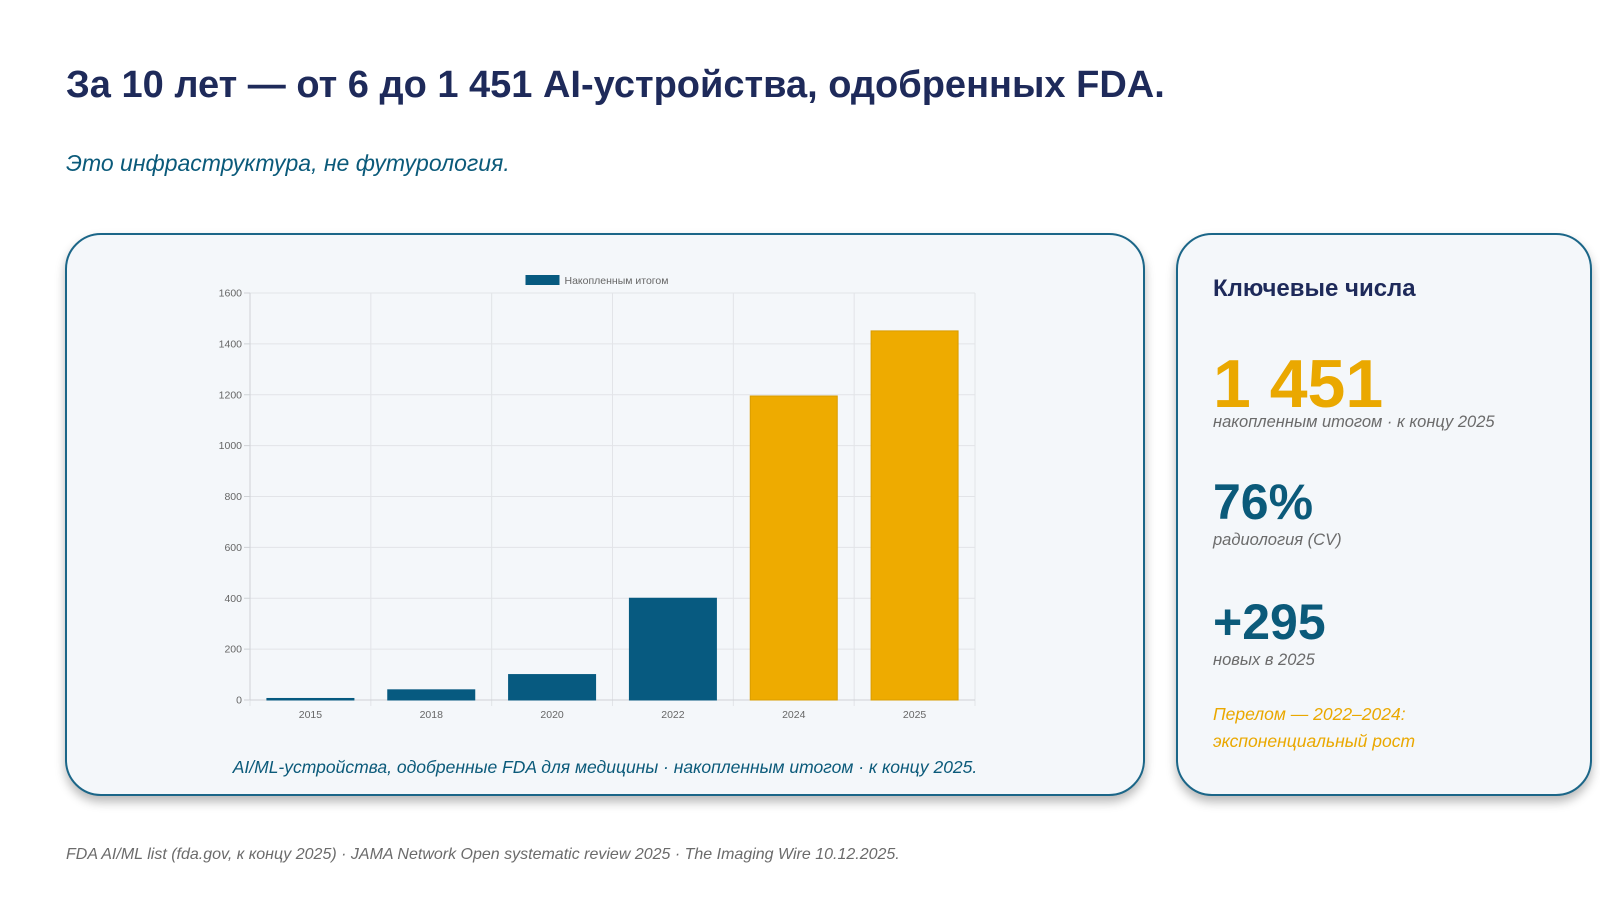  What do you see at coordinates (231, 344) in the screenshot?
I see `y-tick-label: 1400` at bounding box center [231, 344].